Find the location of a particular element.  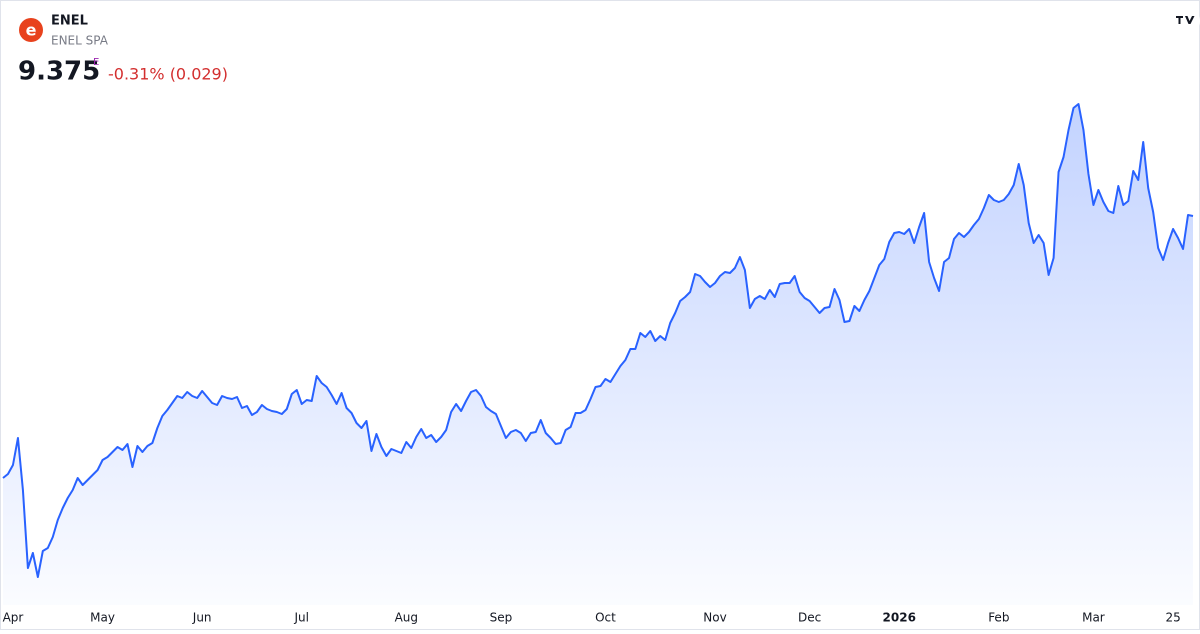

x-tick-label: Feb is located at coordinates (998, 618).